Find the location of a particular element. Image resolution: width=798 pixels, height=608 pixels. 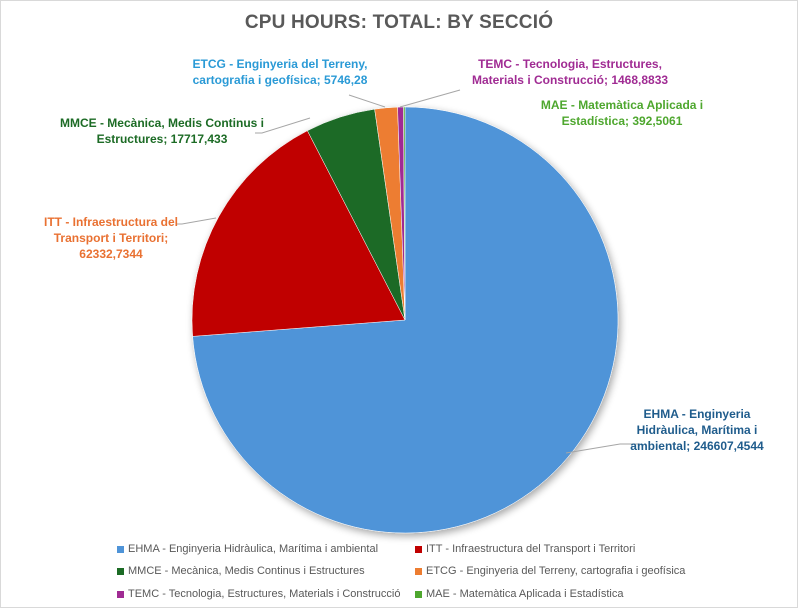

data-label-line: ITT - Infraestructura del is located at coordinates (111, 222).